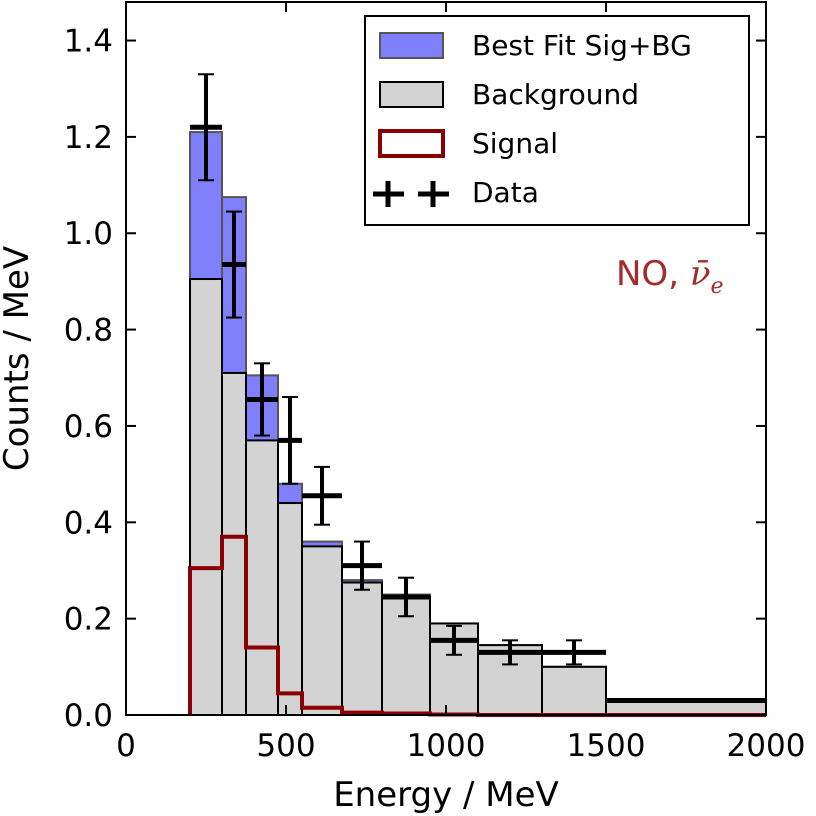 The width and height of the screenshot is (816, 816). Describe the element at coordinates (411, 143) in the screenshot. I see `legend-swatch-signal` at that location.